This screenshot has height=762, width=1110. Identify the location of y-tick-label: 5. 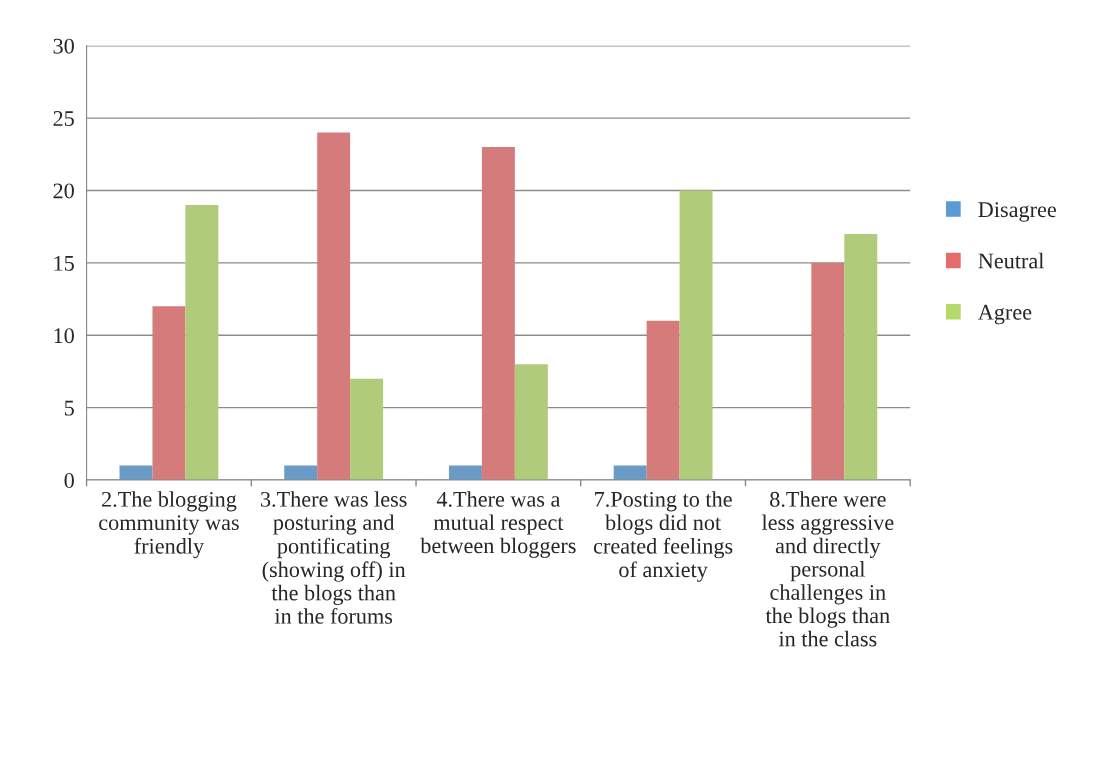
(69, 408).